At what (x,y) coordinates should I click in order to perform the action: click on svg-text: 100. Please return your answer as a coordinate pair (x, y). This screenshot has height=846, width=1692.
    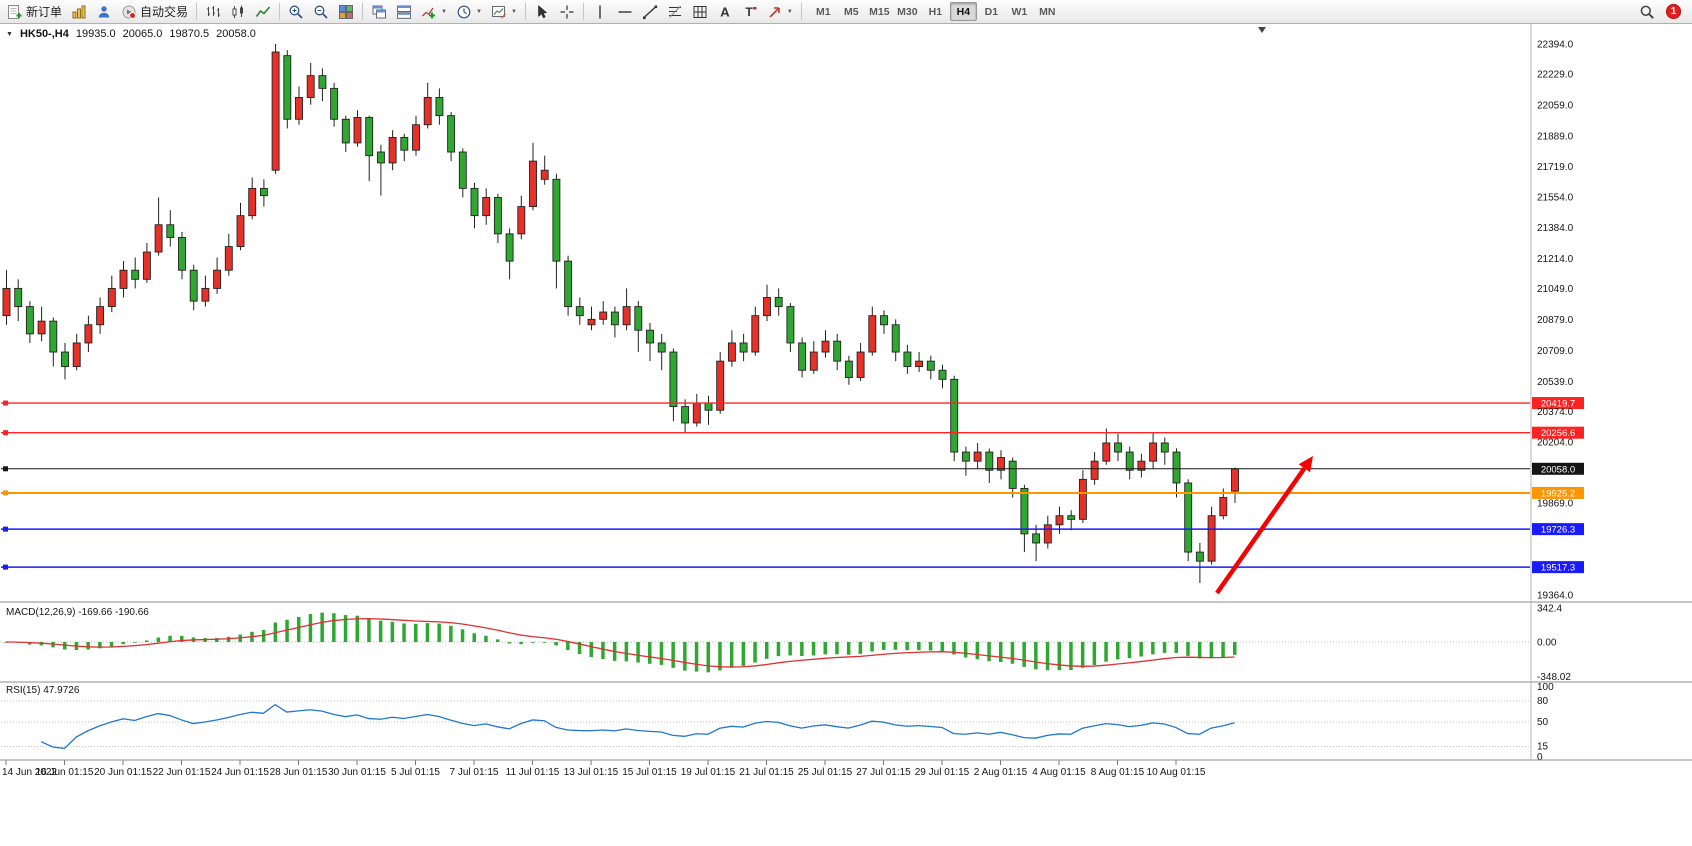
    Looking at the image, I should click on (1545, 687).